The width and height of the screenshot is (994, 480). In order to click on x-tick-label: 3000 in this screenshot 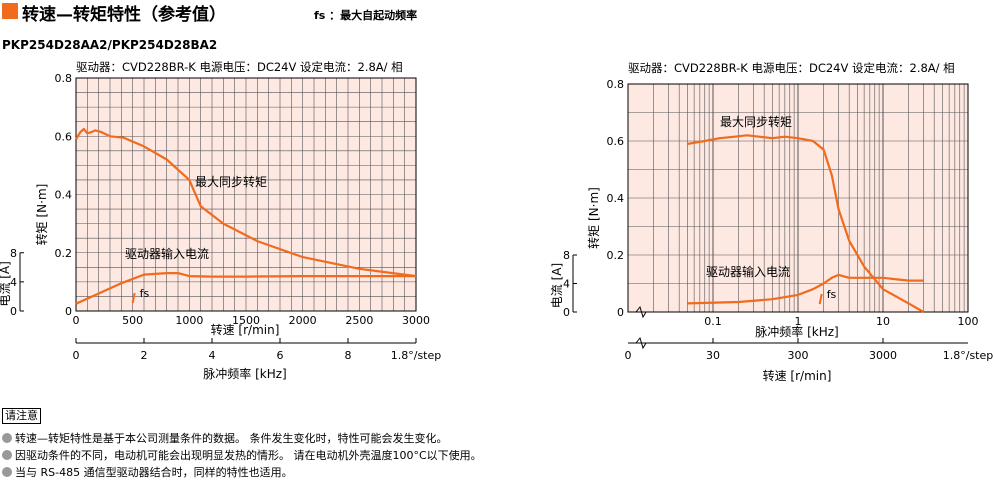, I will do `click(416, 320)`.